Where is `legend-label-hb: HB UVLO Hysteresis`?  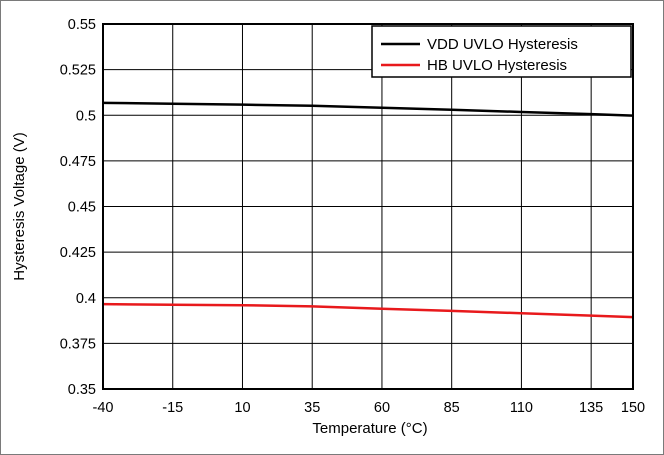 legend-label-hb: HB UVLO Hysteresis is located at coordinates (497, 65).